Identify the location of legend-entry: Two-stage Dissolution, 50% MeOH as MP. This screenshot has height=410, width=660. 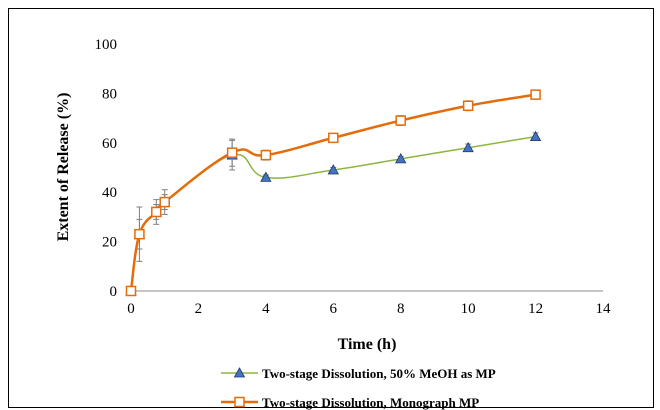
(358, 373).